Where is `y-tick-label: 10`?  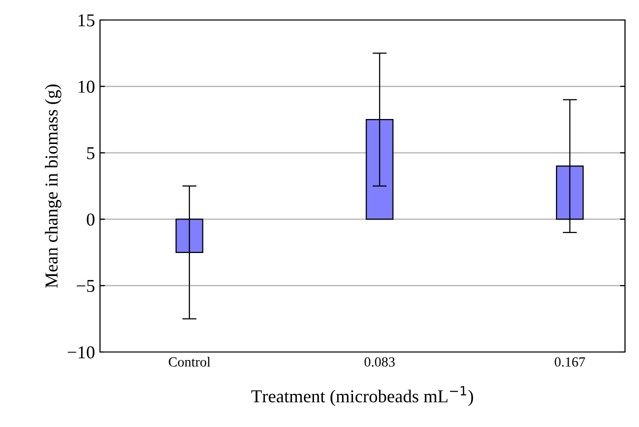
y-tick-label: 10 is located at coordinates (86, 86).